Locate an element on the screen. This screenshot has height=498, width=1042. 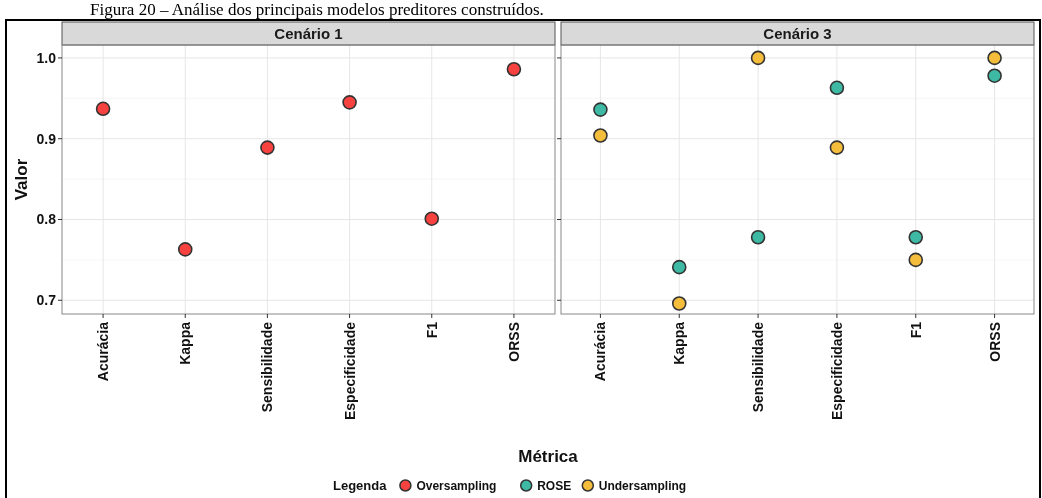
x-axis-title: Métrica is located at coordinates (548, 456).